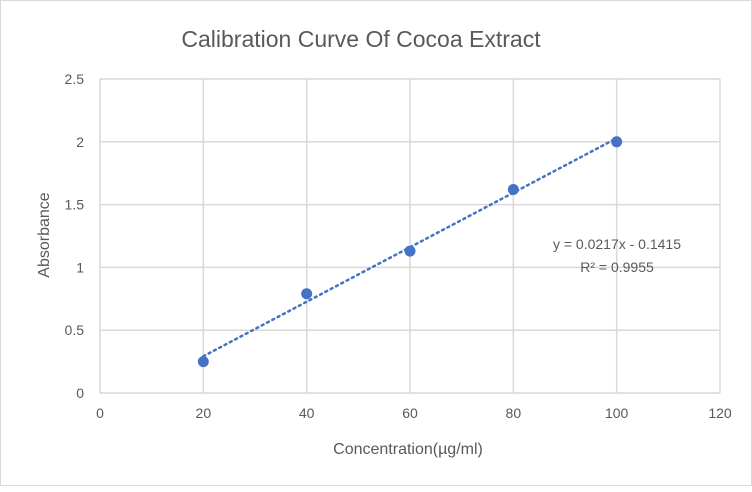 The image size is (752, 492). Describe the element at coordinates (100, 413) in the screenshot. I see `x-tick-label: 0` at that location.